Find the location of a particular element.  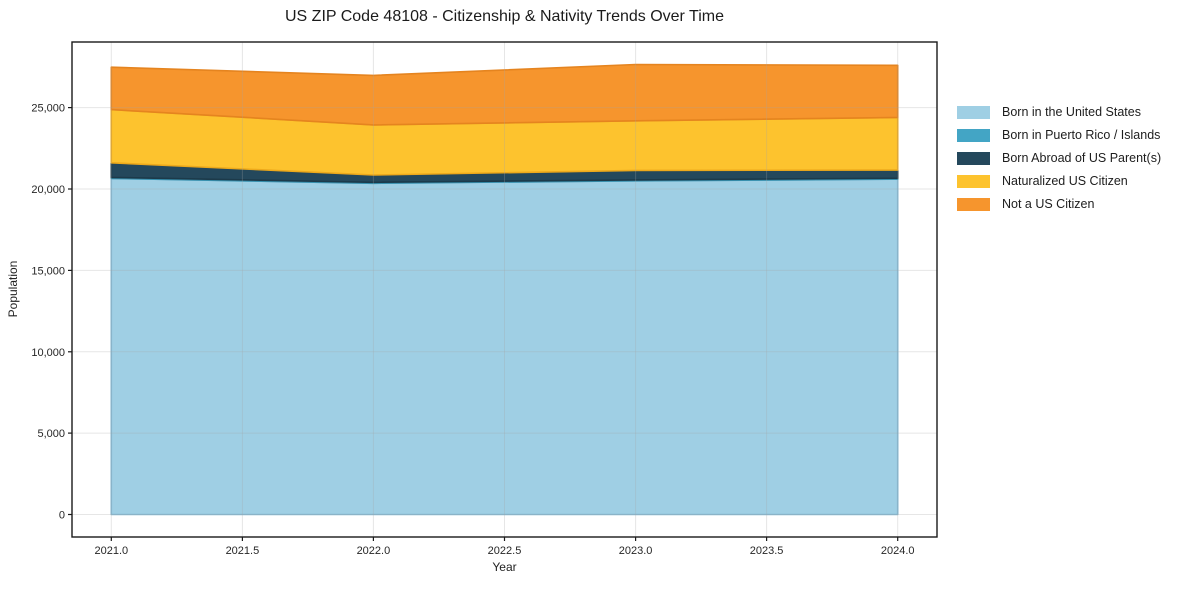

y-tick-label: 20,000 is located at coordinates (48, 190).